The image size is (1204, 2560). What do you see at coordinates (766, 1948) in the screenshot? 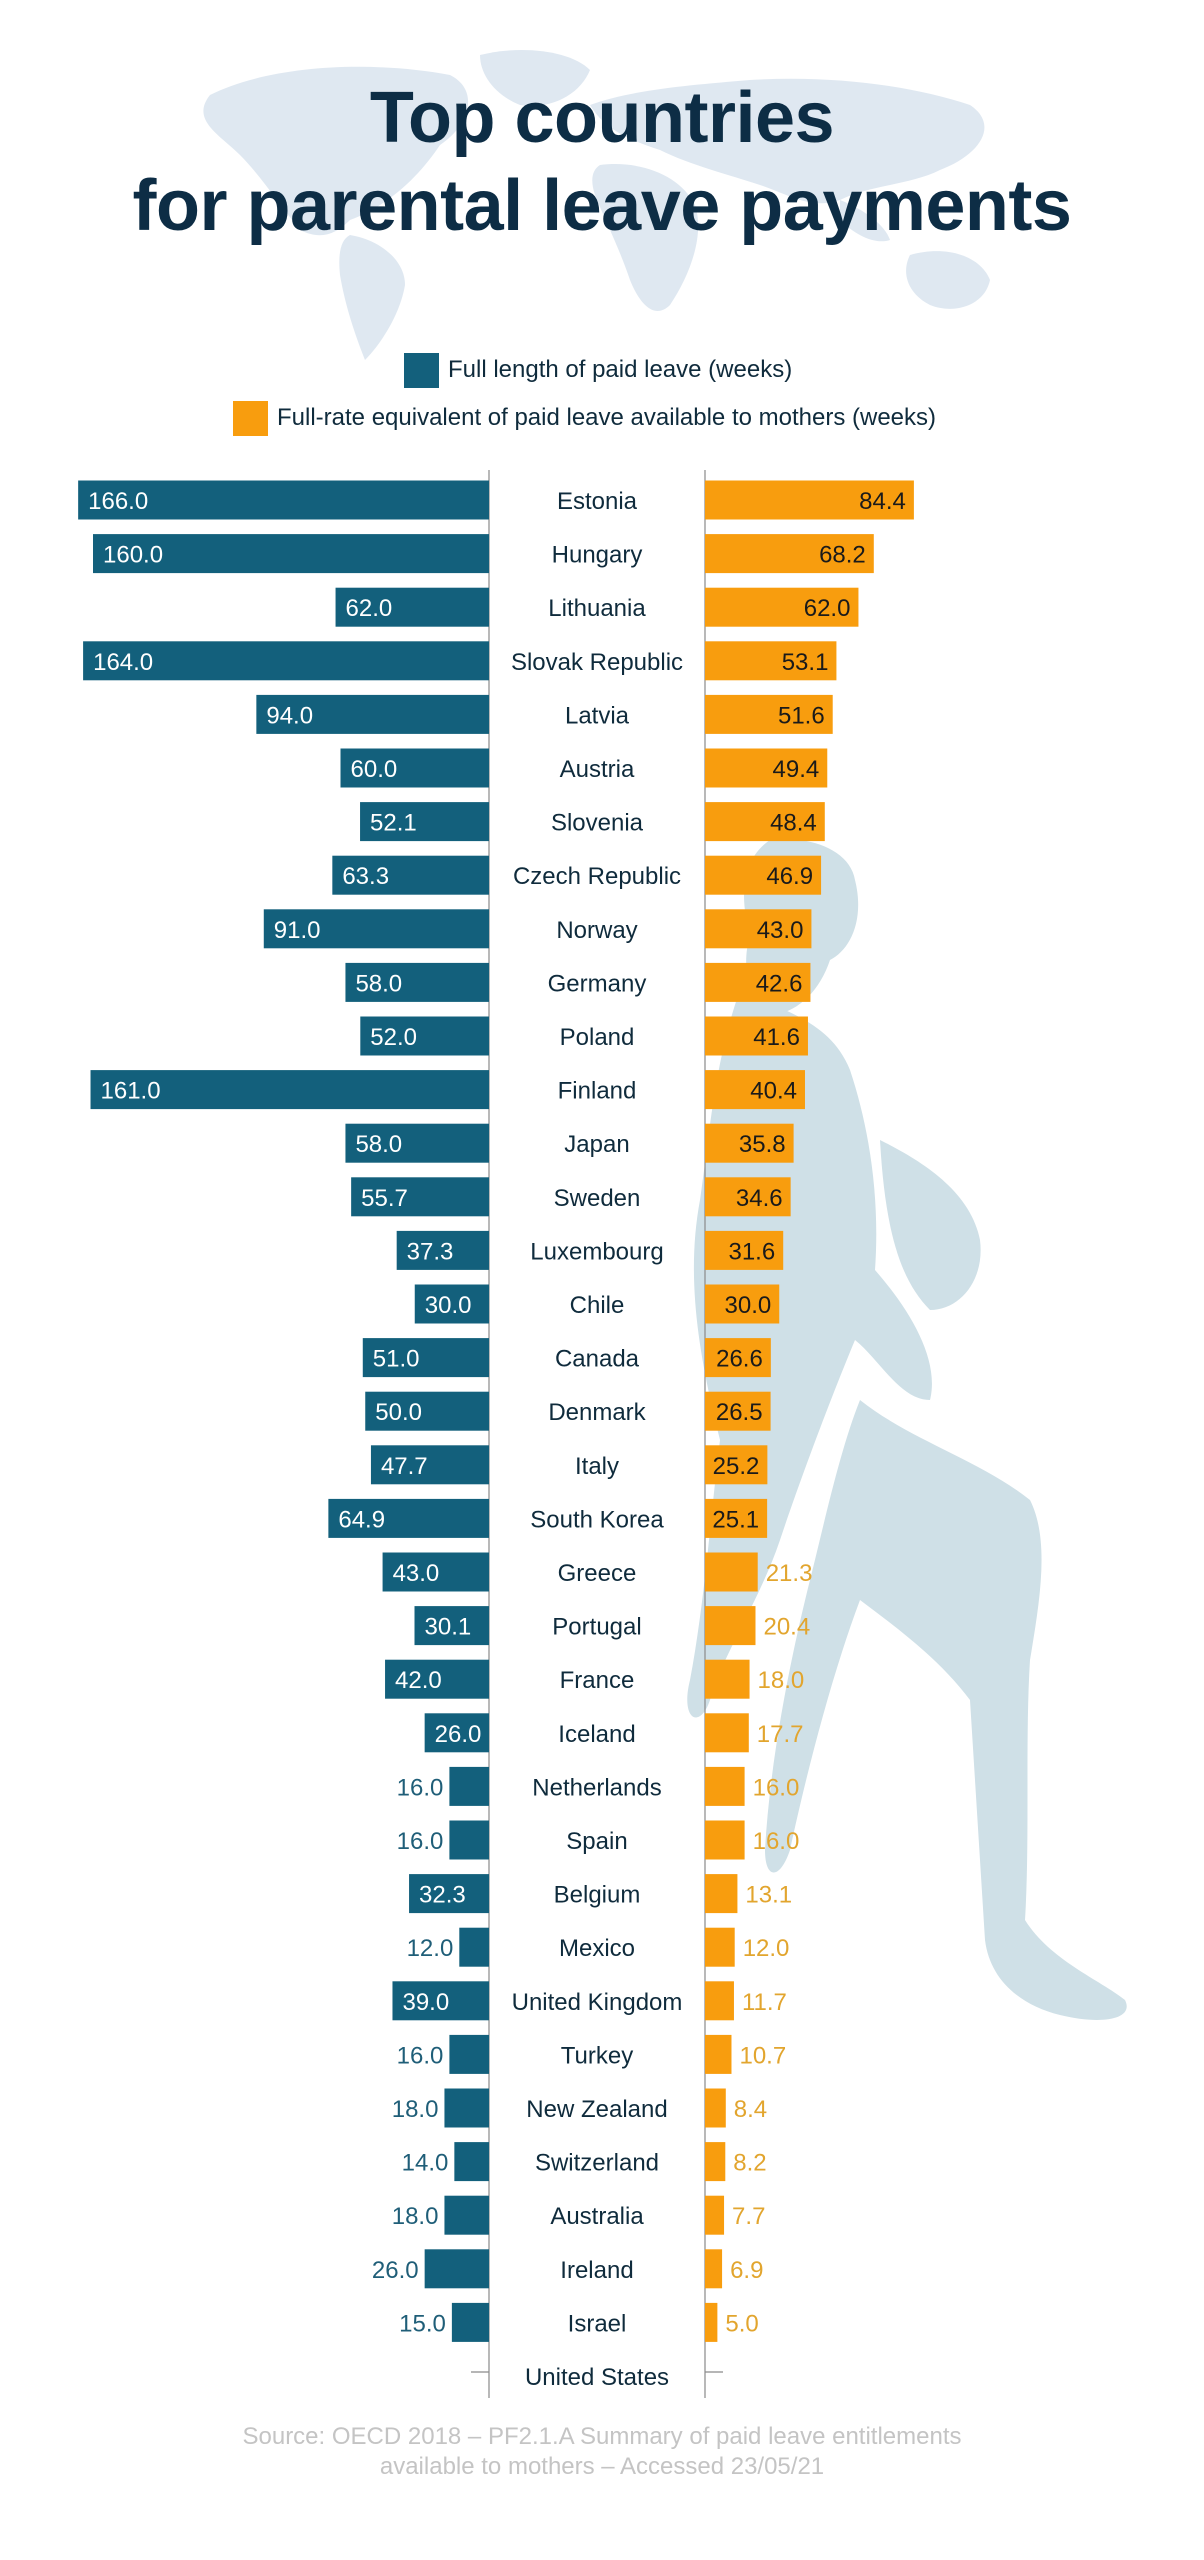
I see `value-label-full-rate: 12.0` at bounding box center [766, 1948].